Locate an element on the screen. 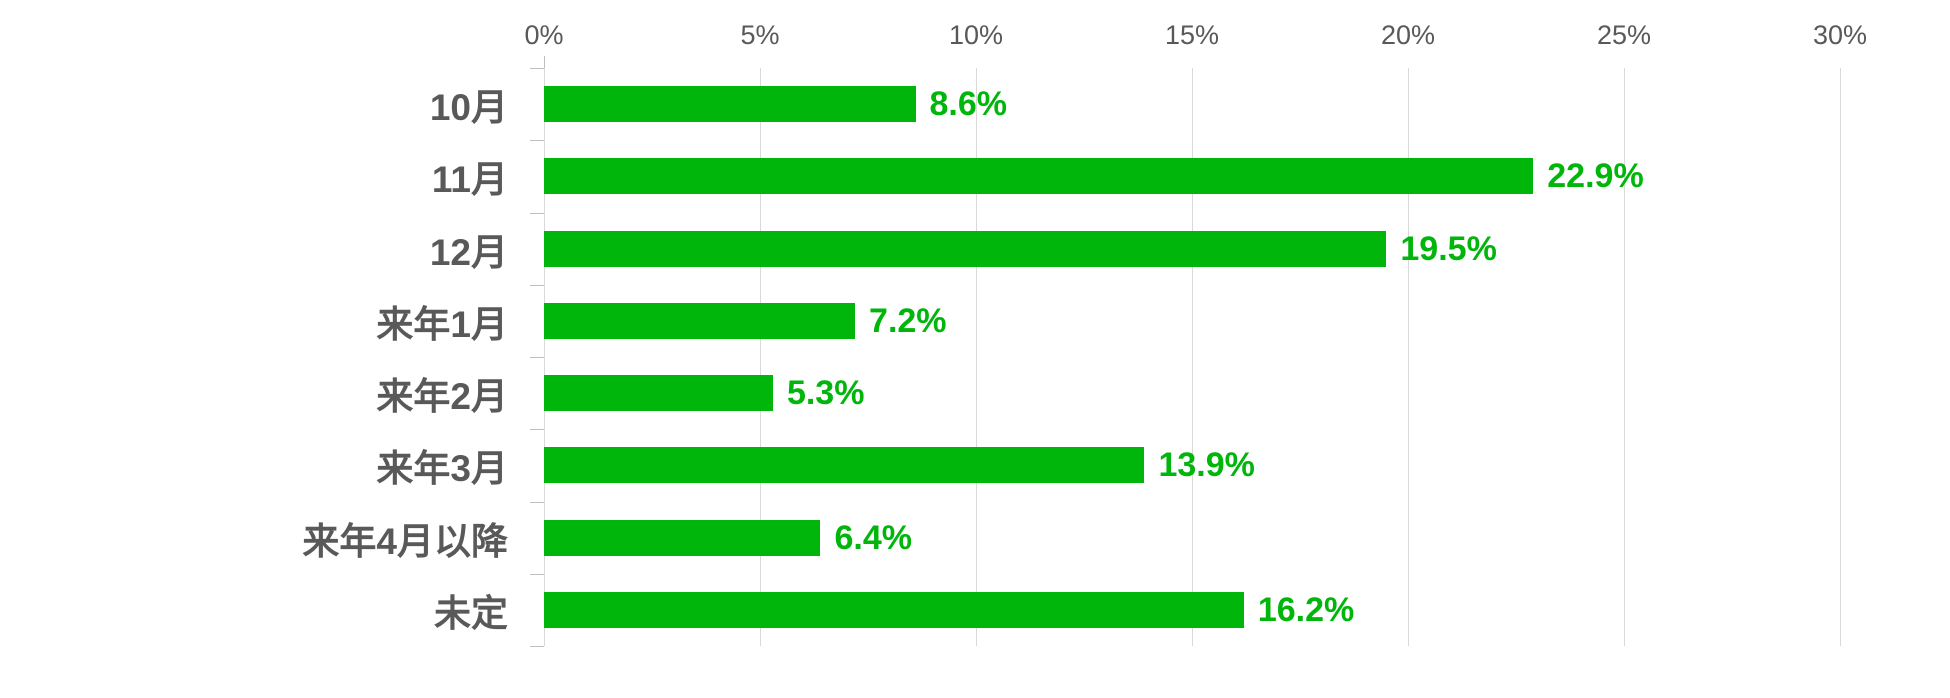 The image size is (1950, 698). x-axis-tick-label: 30% is located at coordinates (1840, 35).